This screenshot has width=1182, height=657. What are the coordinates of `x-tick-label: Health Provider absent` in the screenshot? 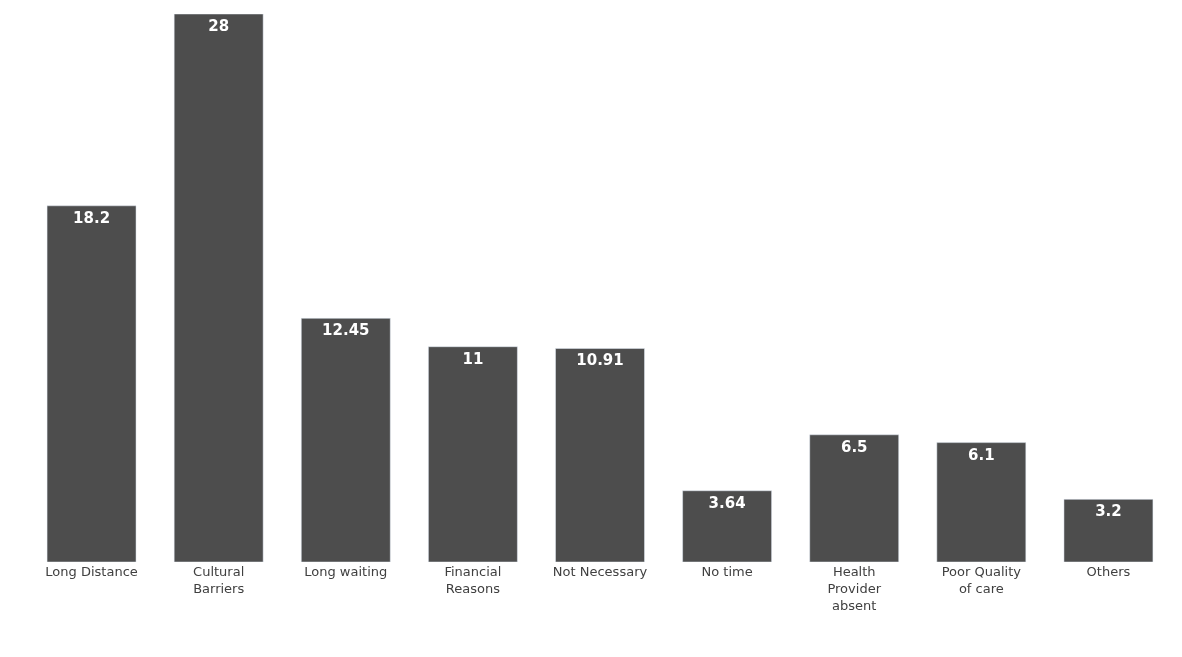 It's located at (854, 588).